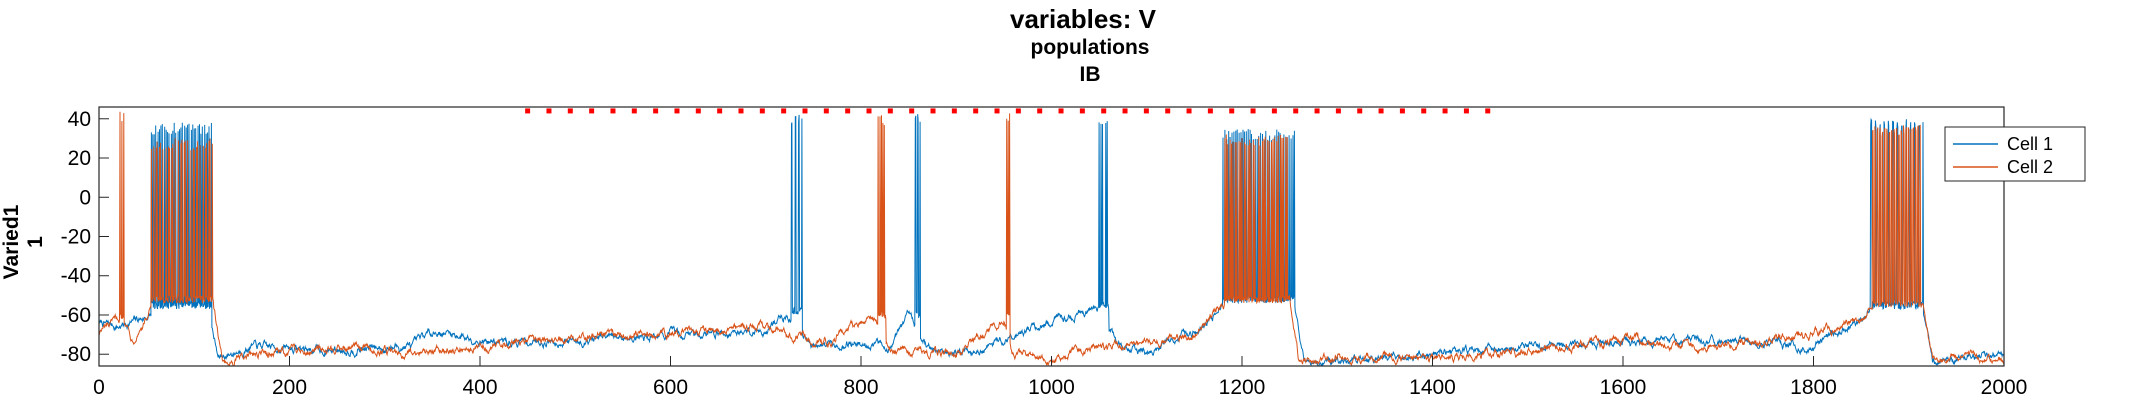  Describe the element at coordinates (670, 387) in the screenshot. I see `x-tick-label: 600` at that location.